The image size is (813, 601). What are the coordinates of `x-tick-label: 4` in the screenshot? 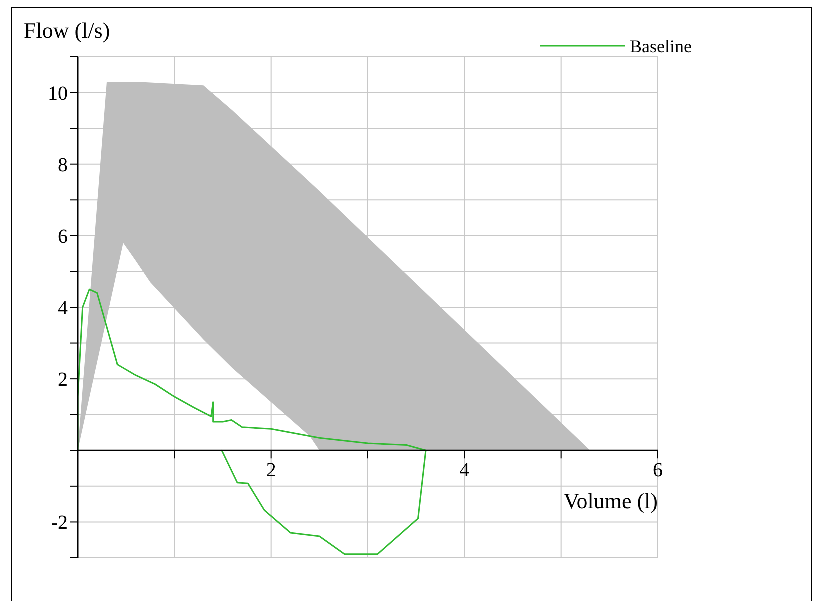 It's located at (465, 471).